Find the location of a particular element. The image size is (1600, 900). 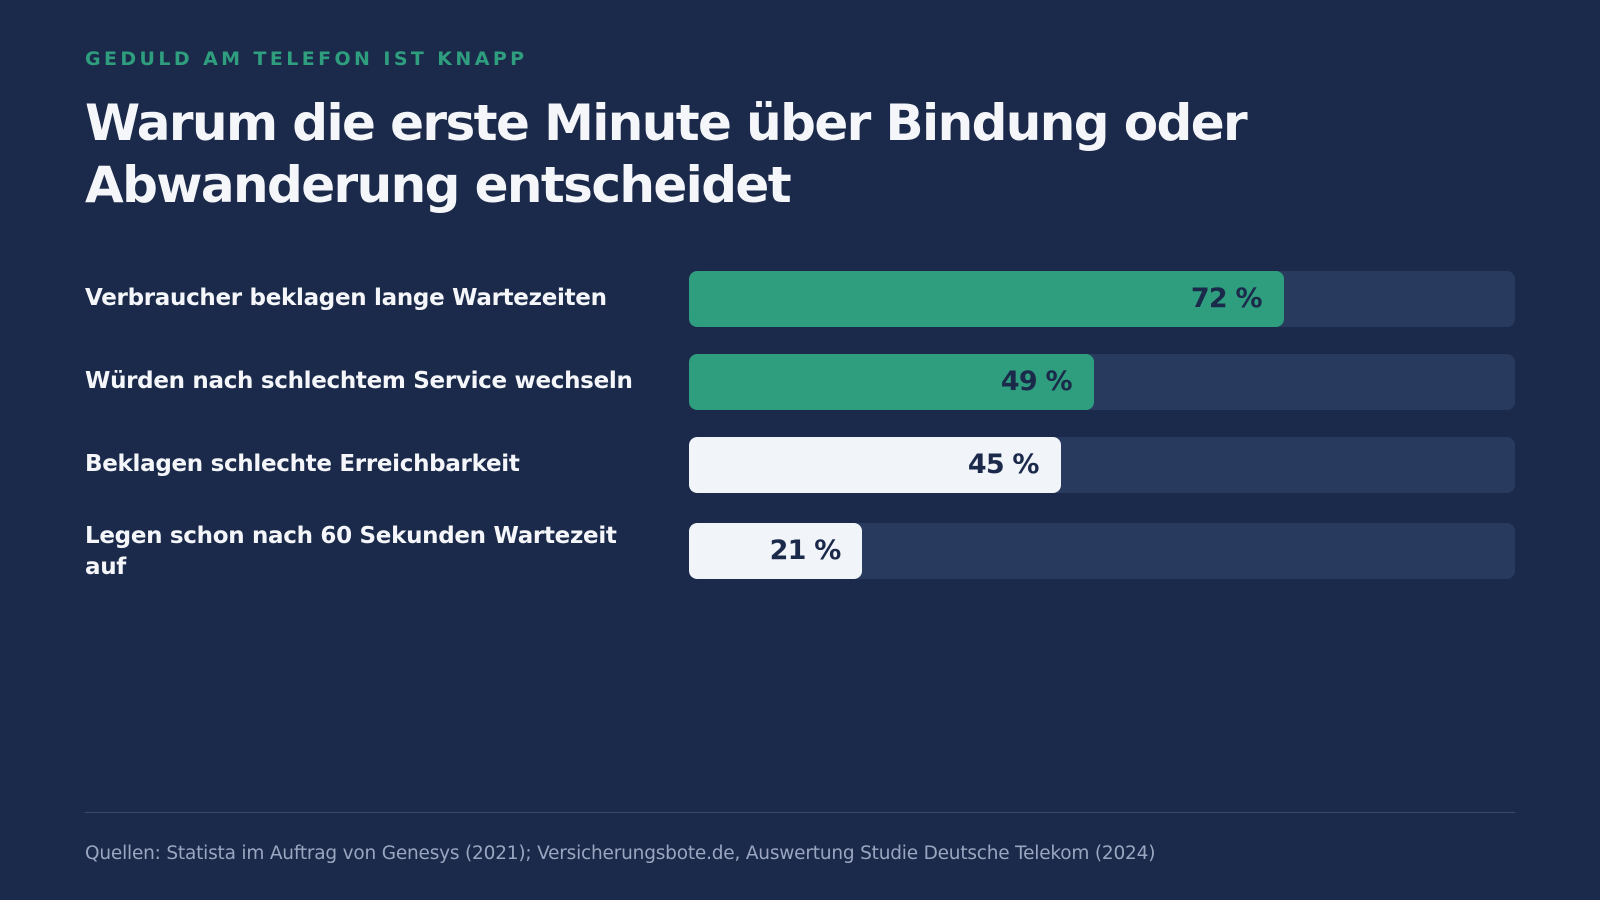

bar-track: 72 % is located at coordinates (1102, 299).